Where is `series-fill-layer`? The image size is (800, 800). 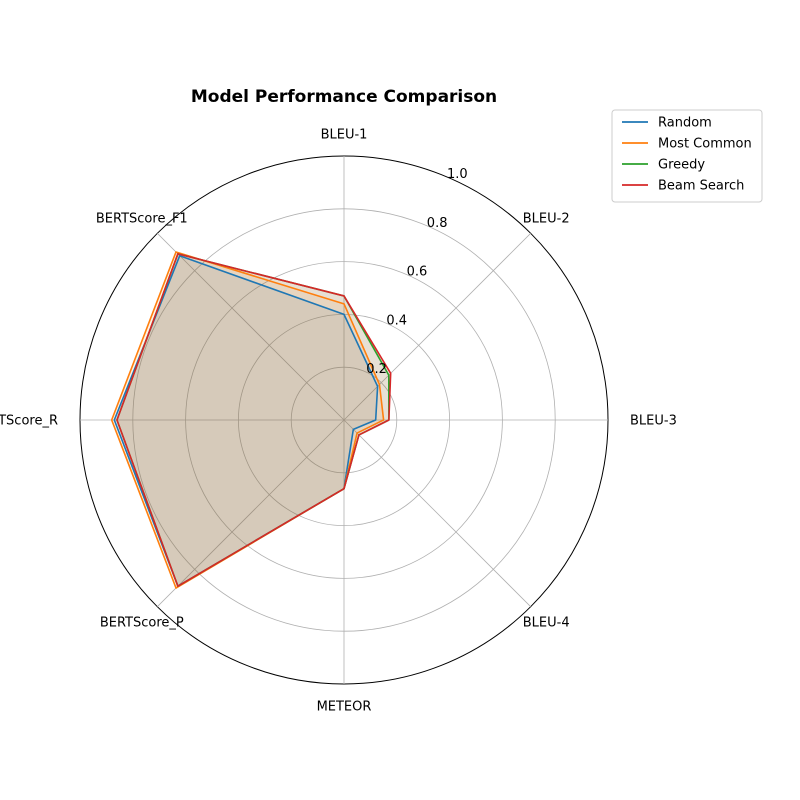 series-fill-layer is located at coordinates (251, 420).